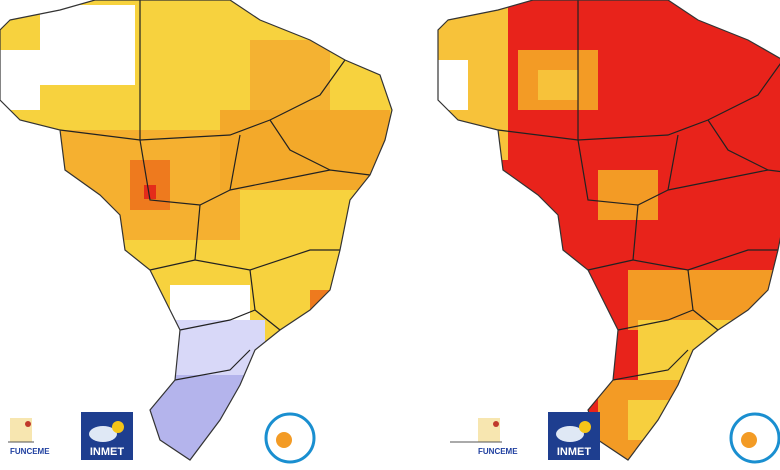 Image resolution: width=780 pixels, height=470 pixels. Describe the element at coordinates (615, 438) in the screenshot. I see `logos-right: FUNCEME INMET` at that location.